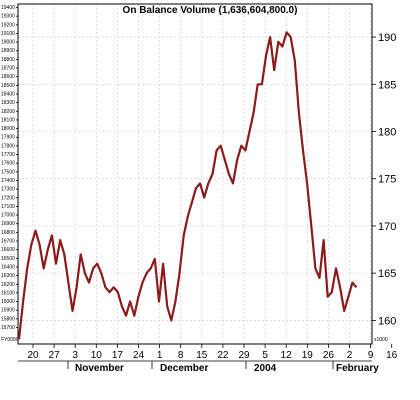 This screenshot has width=420, height=400. Describe the element at coordinates (202, 355) in the screenshot. I see `x-tick-label: 15` at that location.